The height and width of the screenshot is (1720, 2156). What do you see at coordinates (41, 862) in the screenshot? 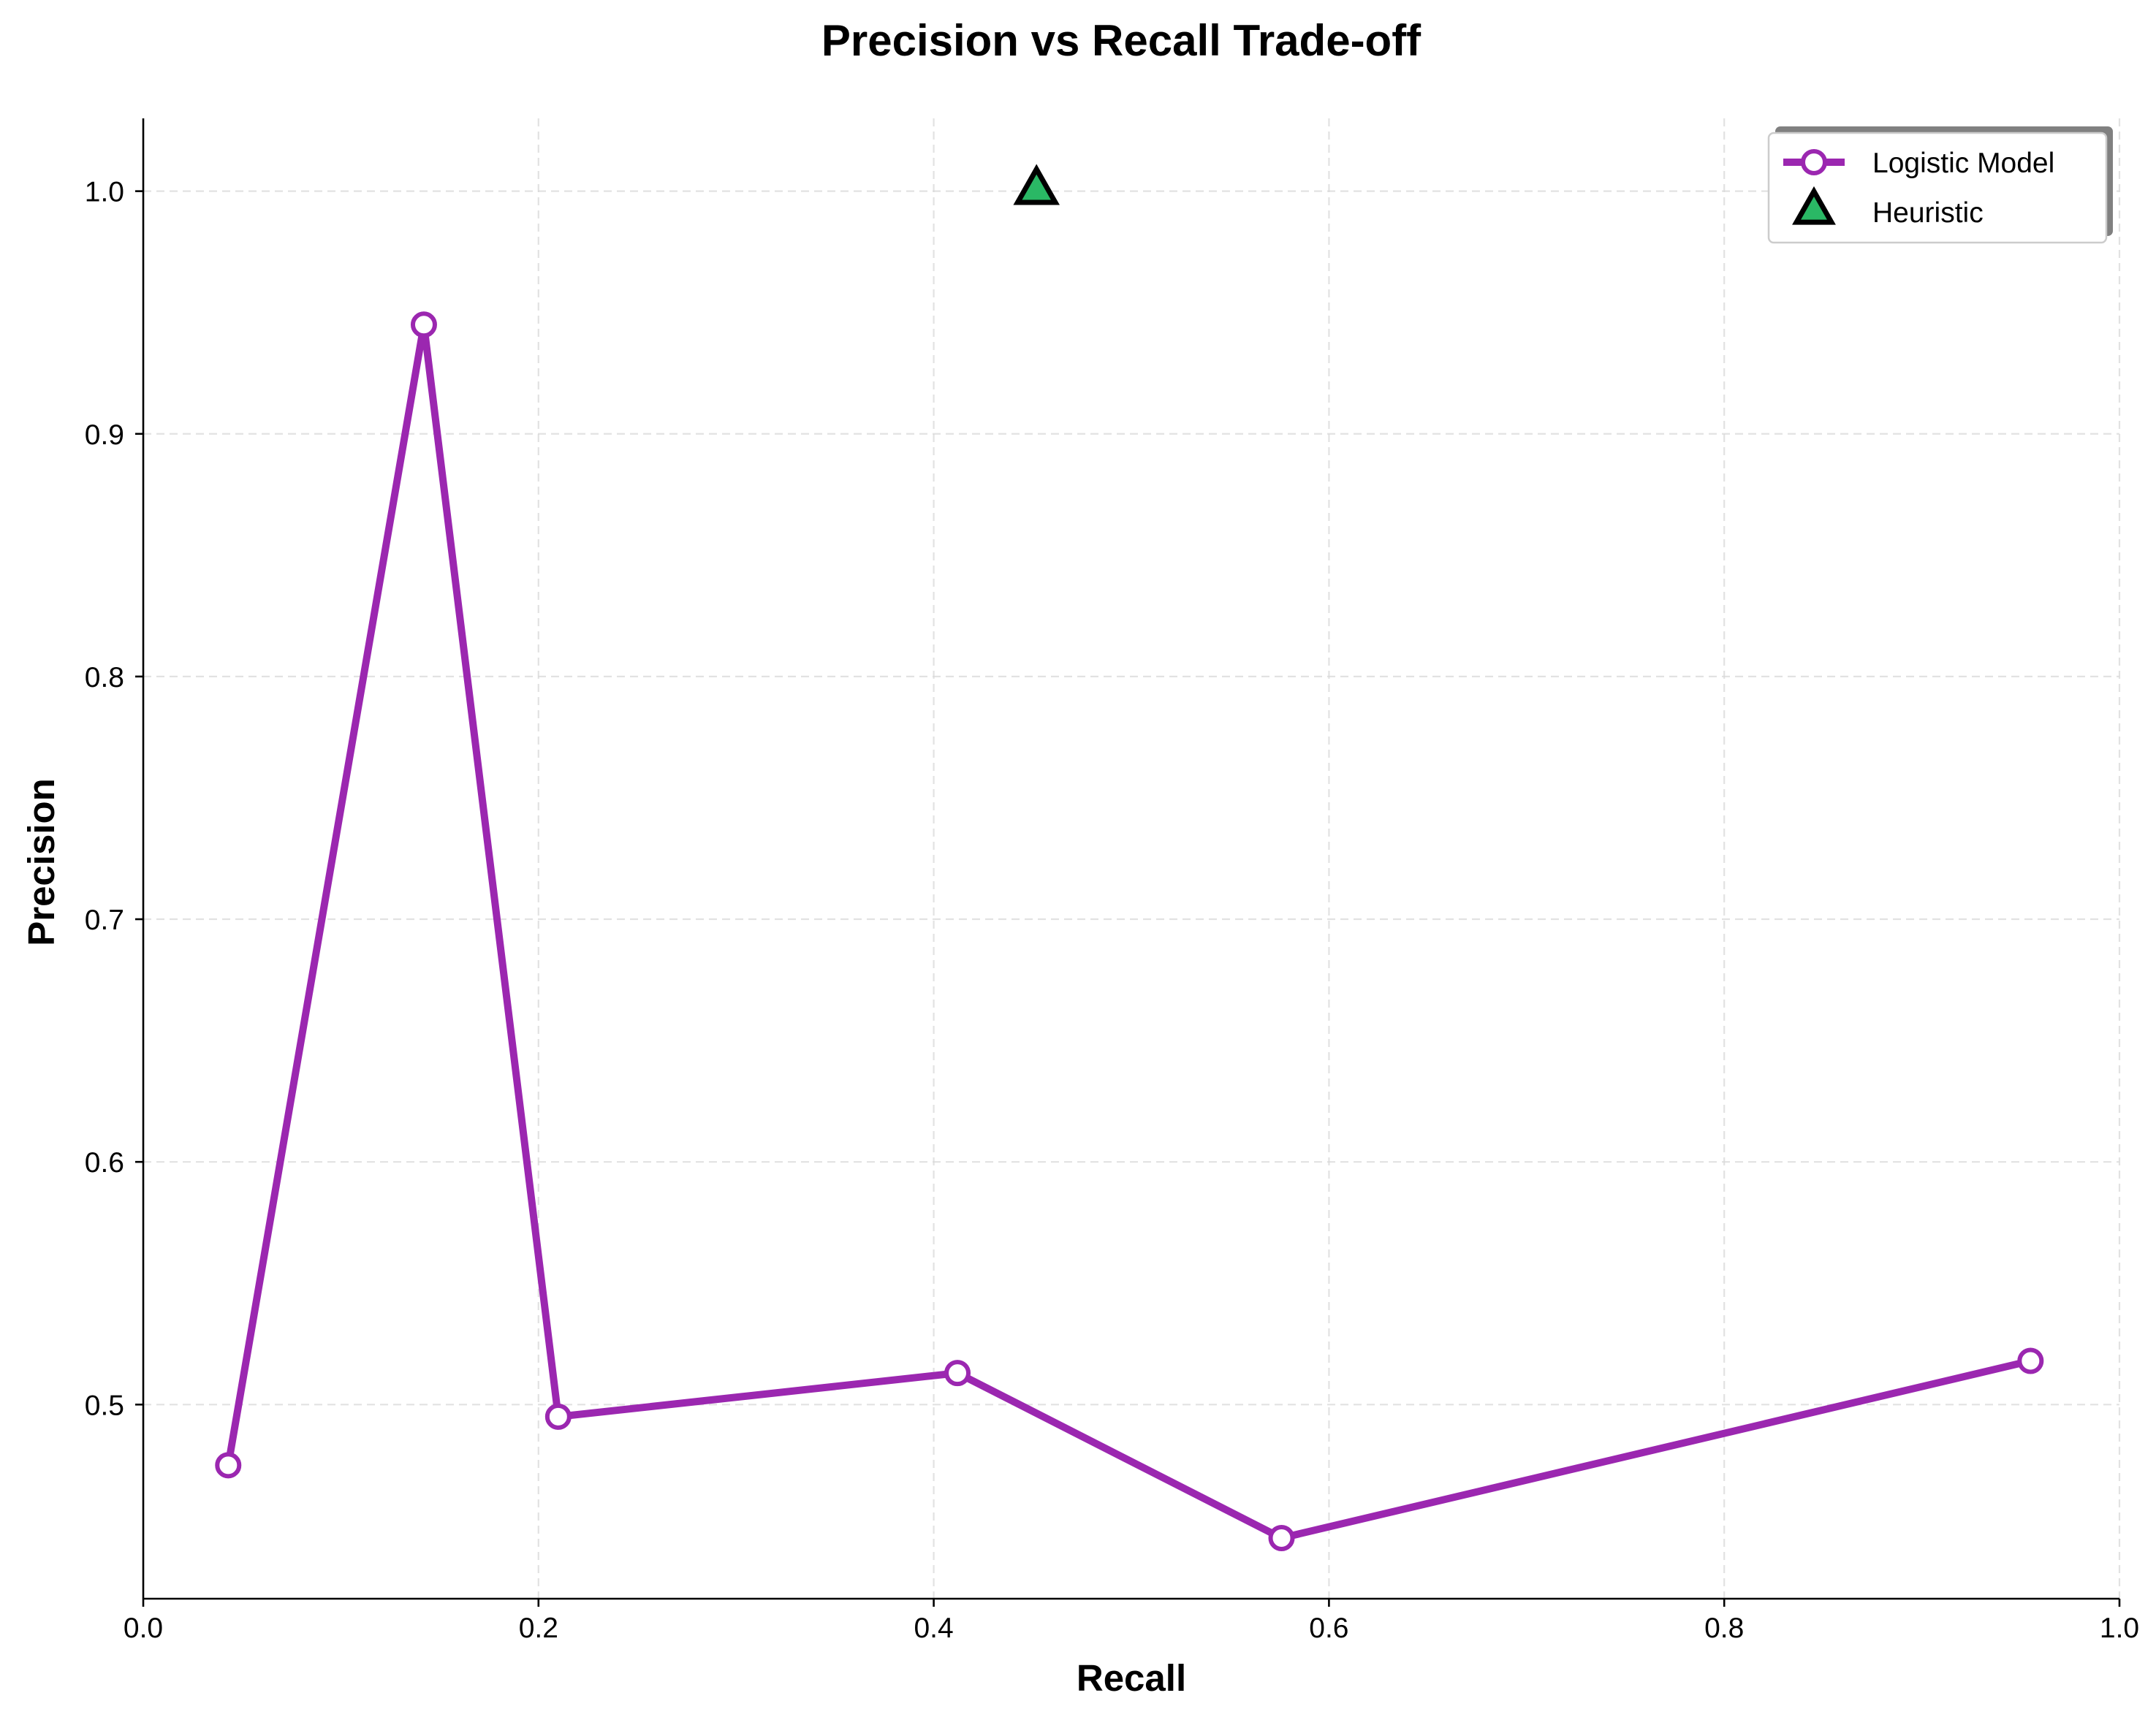
I see `y-axis-label: Precision` at bounding box center [41, 862].